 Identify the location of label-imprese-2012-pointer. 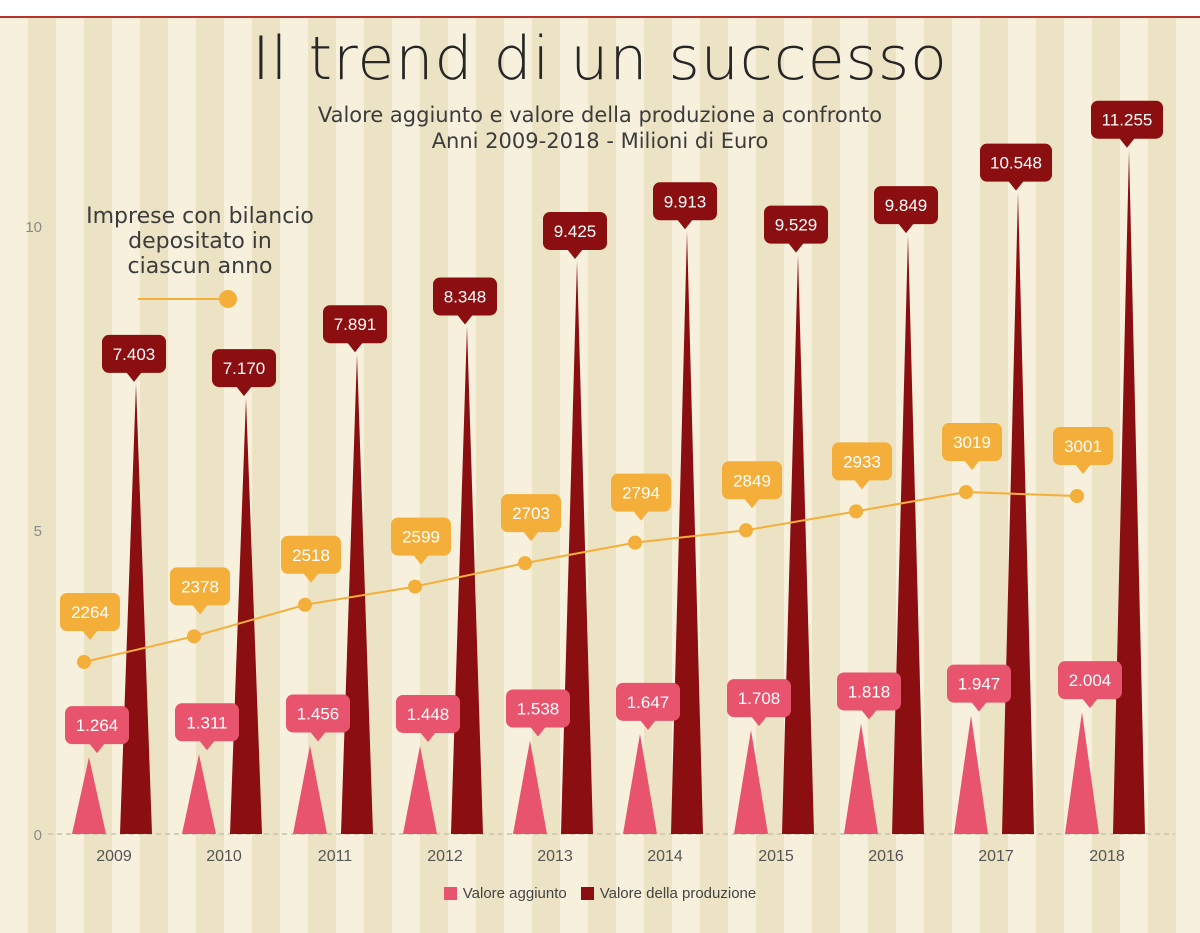
(421, 559).